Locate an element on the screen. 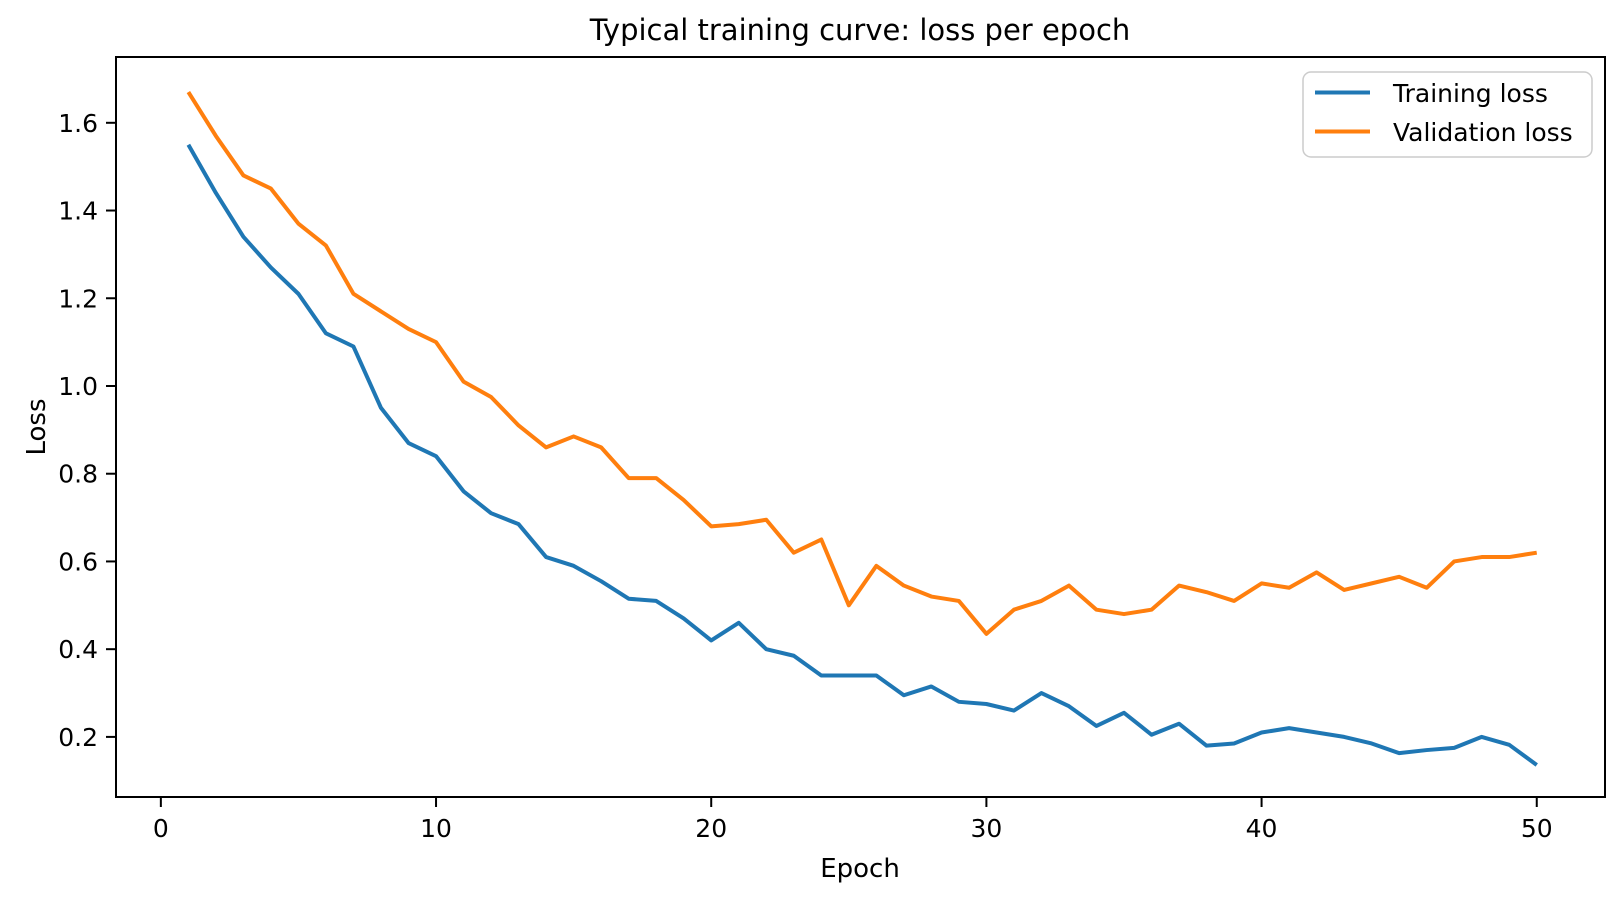  y-tick-label: 0.4 is located at coordinates (78, 649).